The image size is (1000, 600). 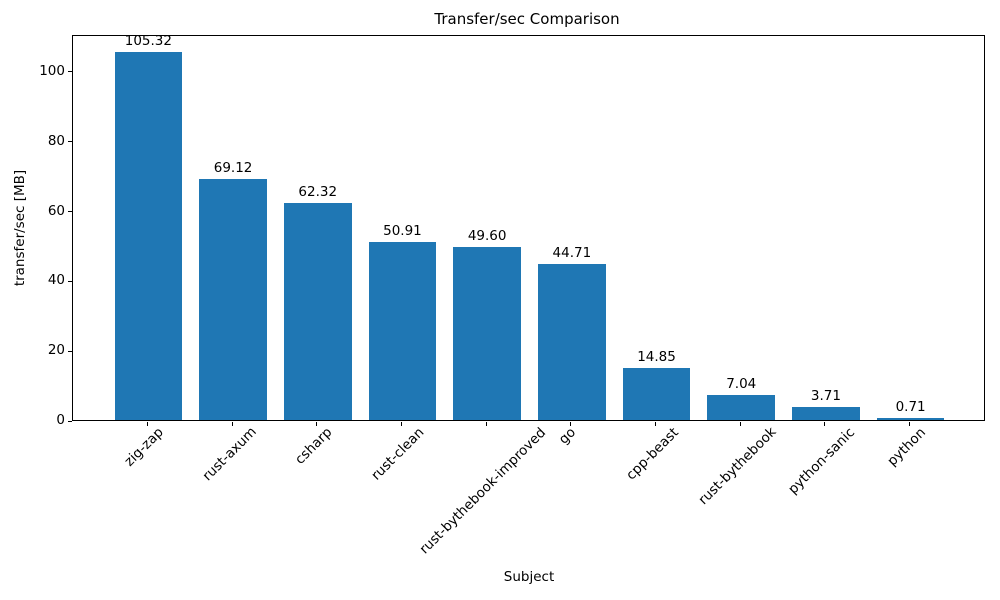 What do you see at coordinates (60, 420) in the screenshot?
I see `y-tick-label: 0` at bounding box center [60, 420].